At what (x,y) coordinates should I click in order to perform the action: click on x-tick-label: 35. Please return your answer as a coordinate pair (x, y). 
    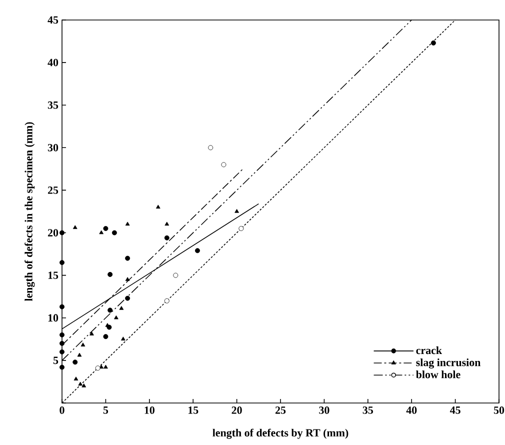
    Looking at the image, I should click on (367, 410).